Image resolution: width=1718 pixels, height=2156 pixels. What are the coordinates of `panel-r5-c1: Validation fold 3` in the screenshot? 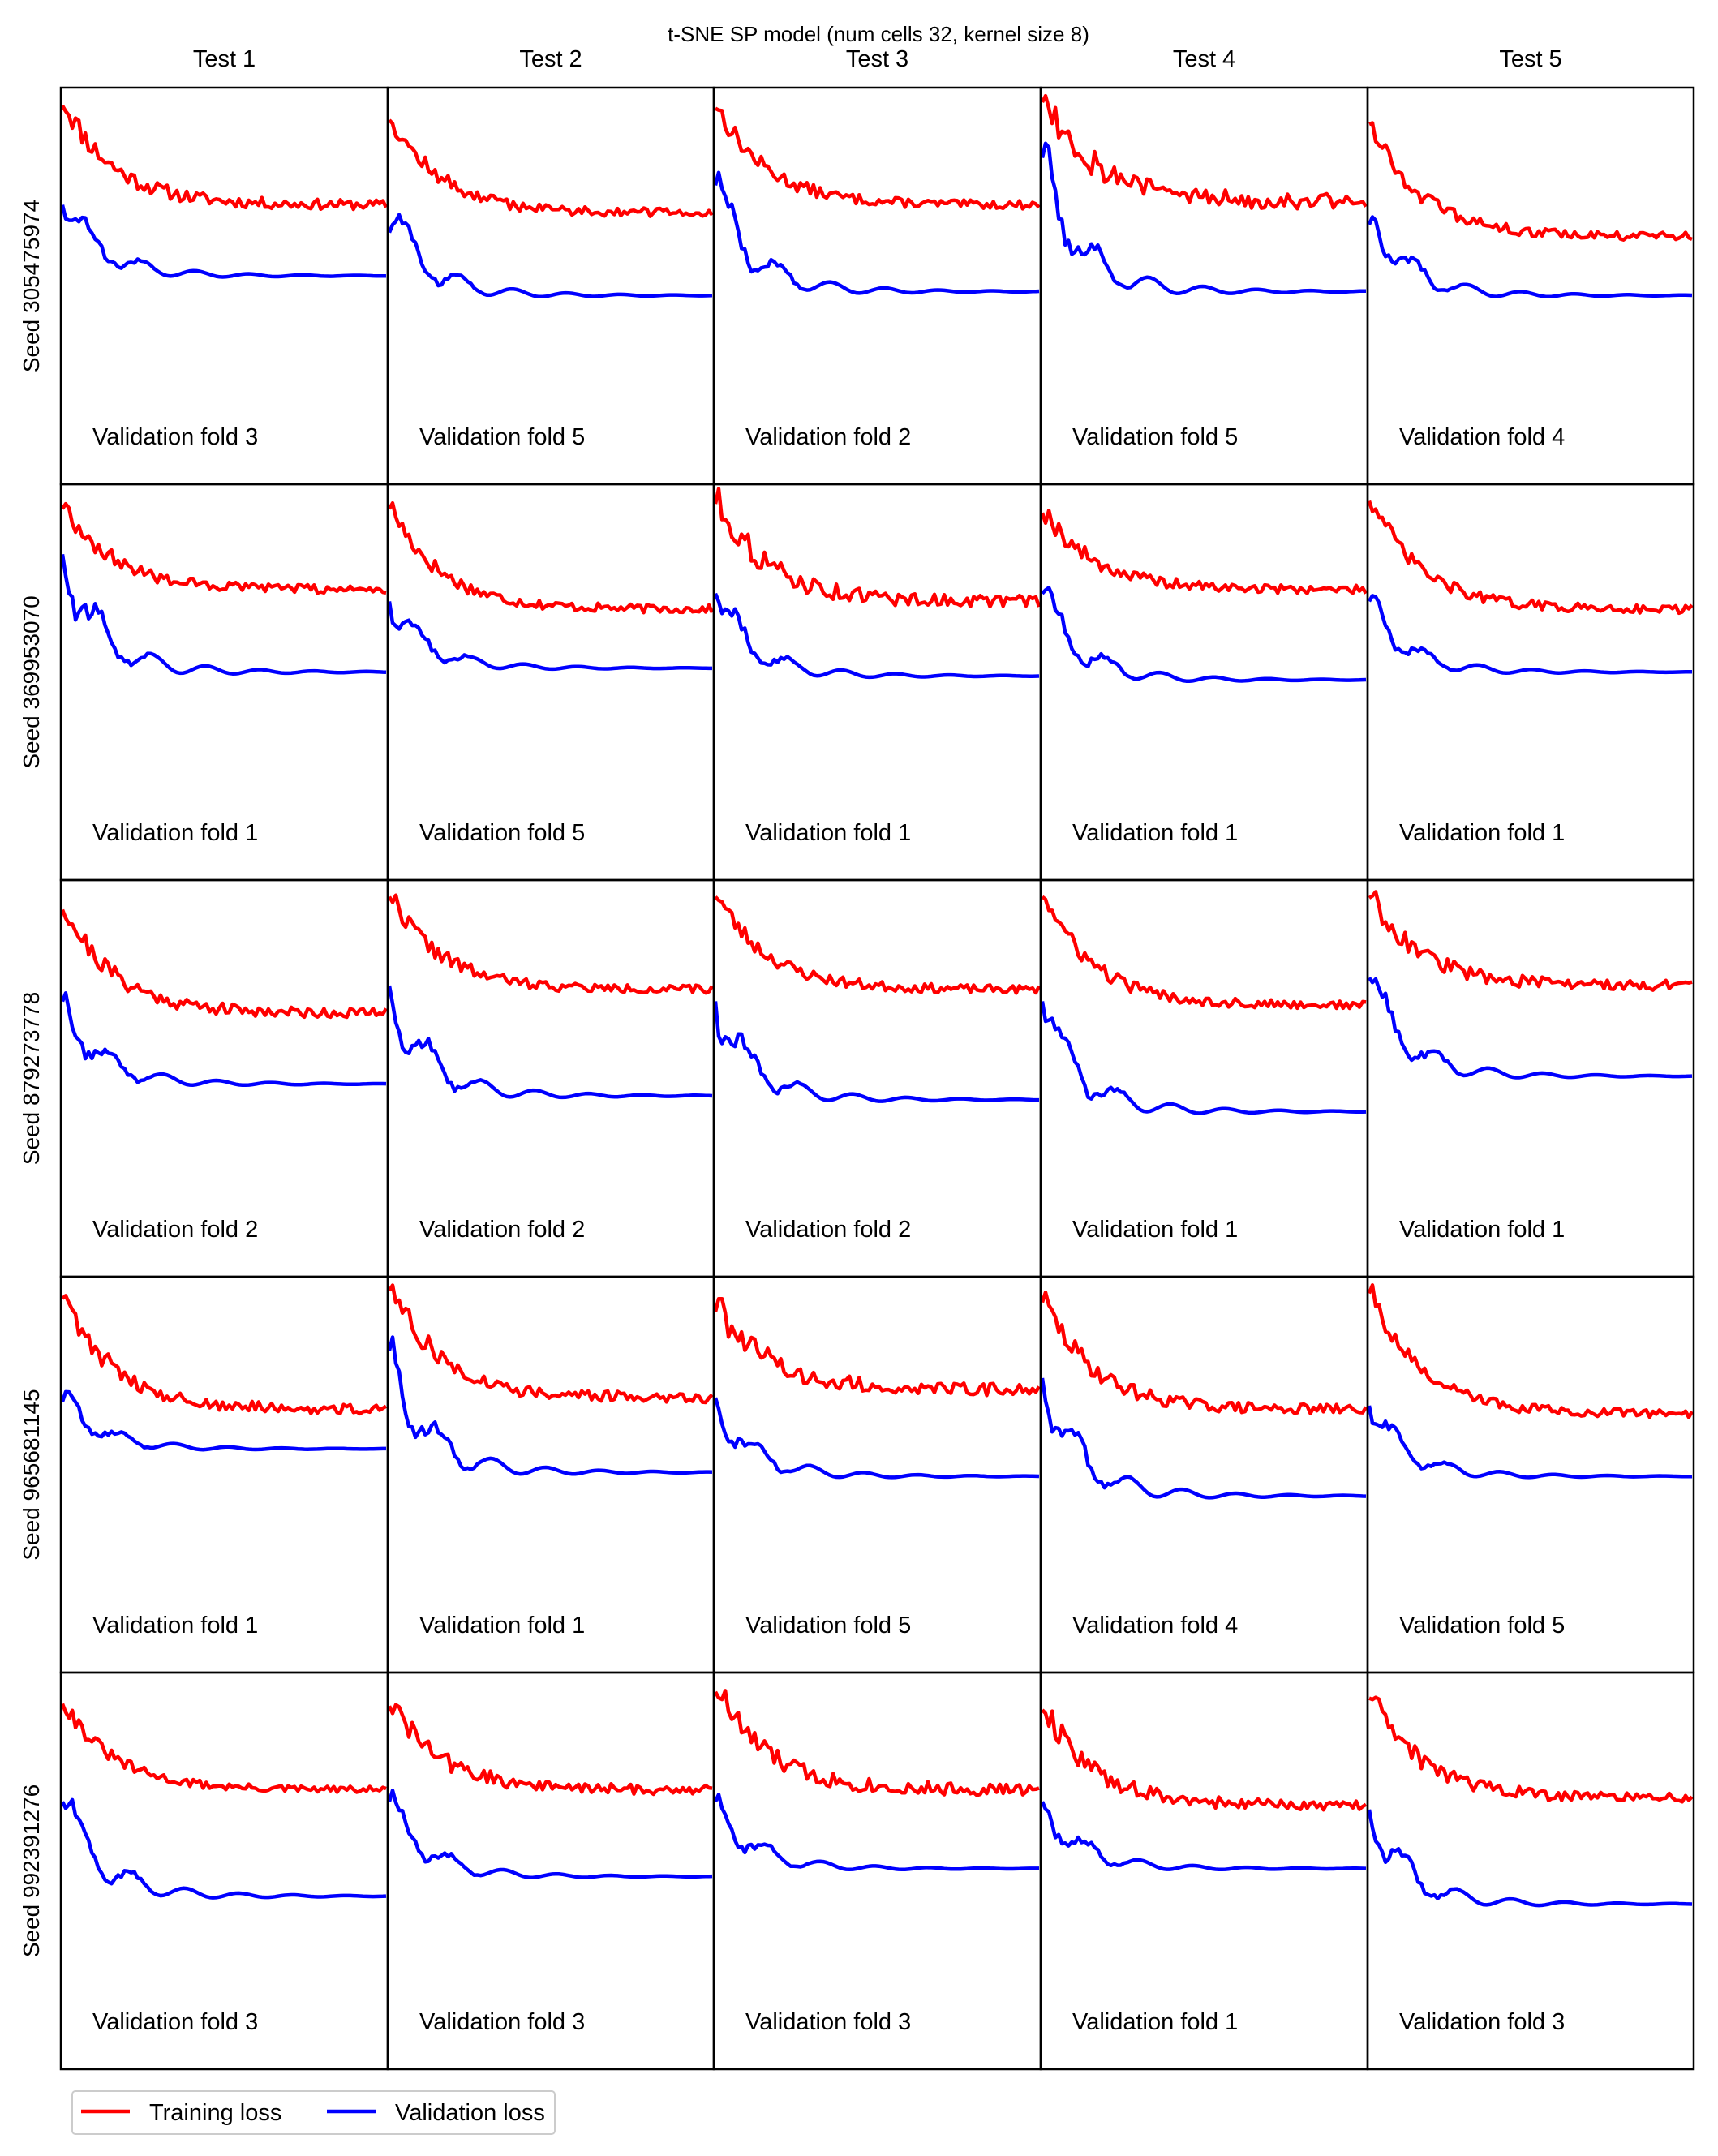 It's located at (224, 1871).